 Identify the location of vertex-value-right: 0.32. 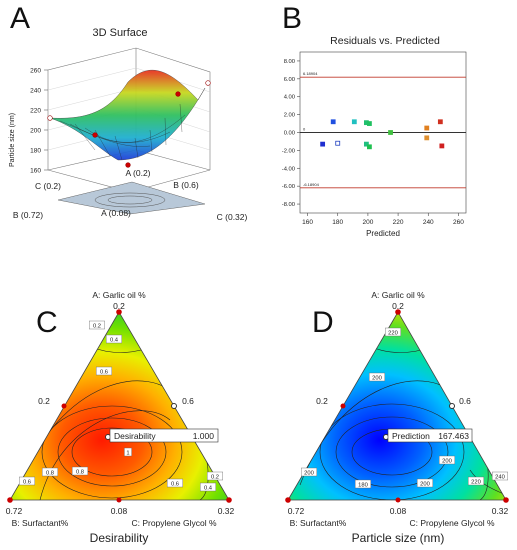
(500, 511).